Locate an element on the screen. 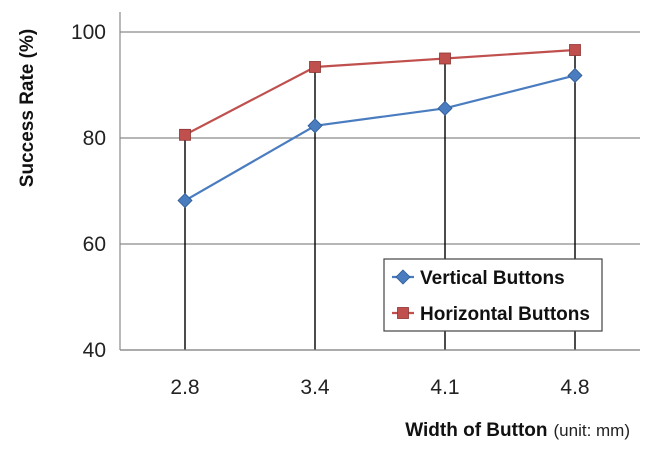 The width and height of the screenshot is (670, 471). x-tick-label: 3.4 is located at coordinates (315, 387).